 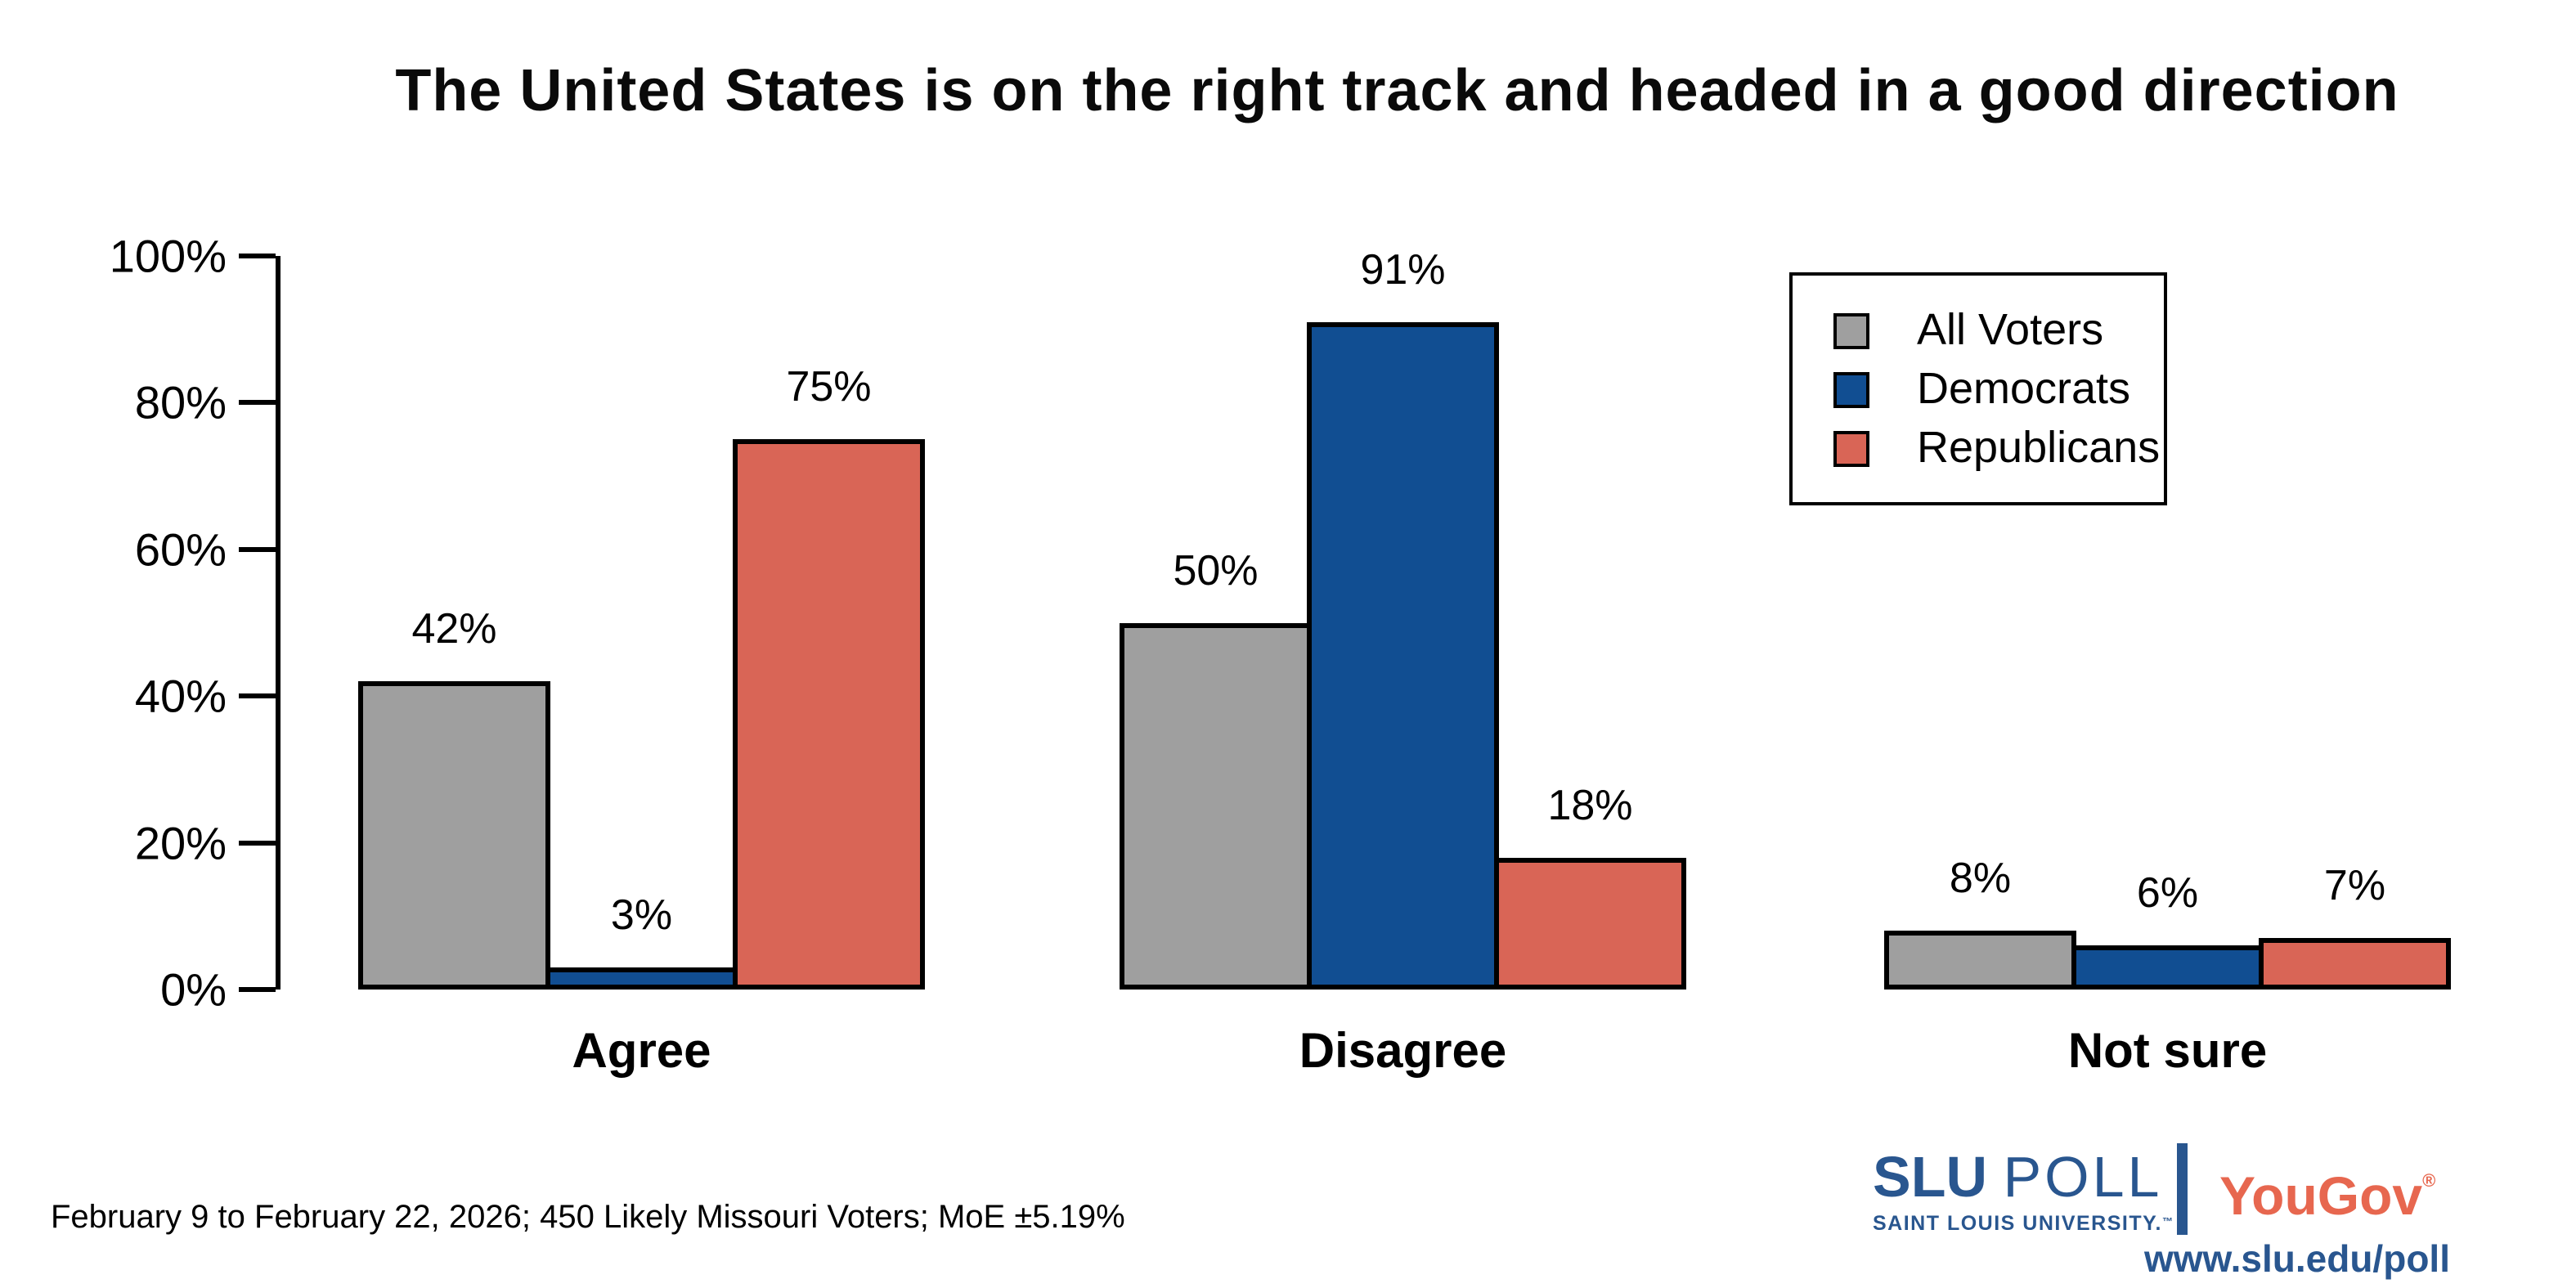 What do you see at coordinates (1590, 805) in the screenshot?
I see `bar-value-label: 18%` at bounding box center [1590, 805].